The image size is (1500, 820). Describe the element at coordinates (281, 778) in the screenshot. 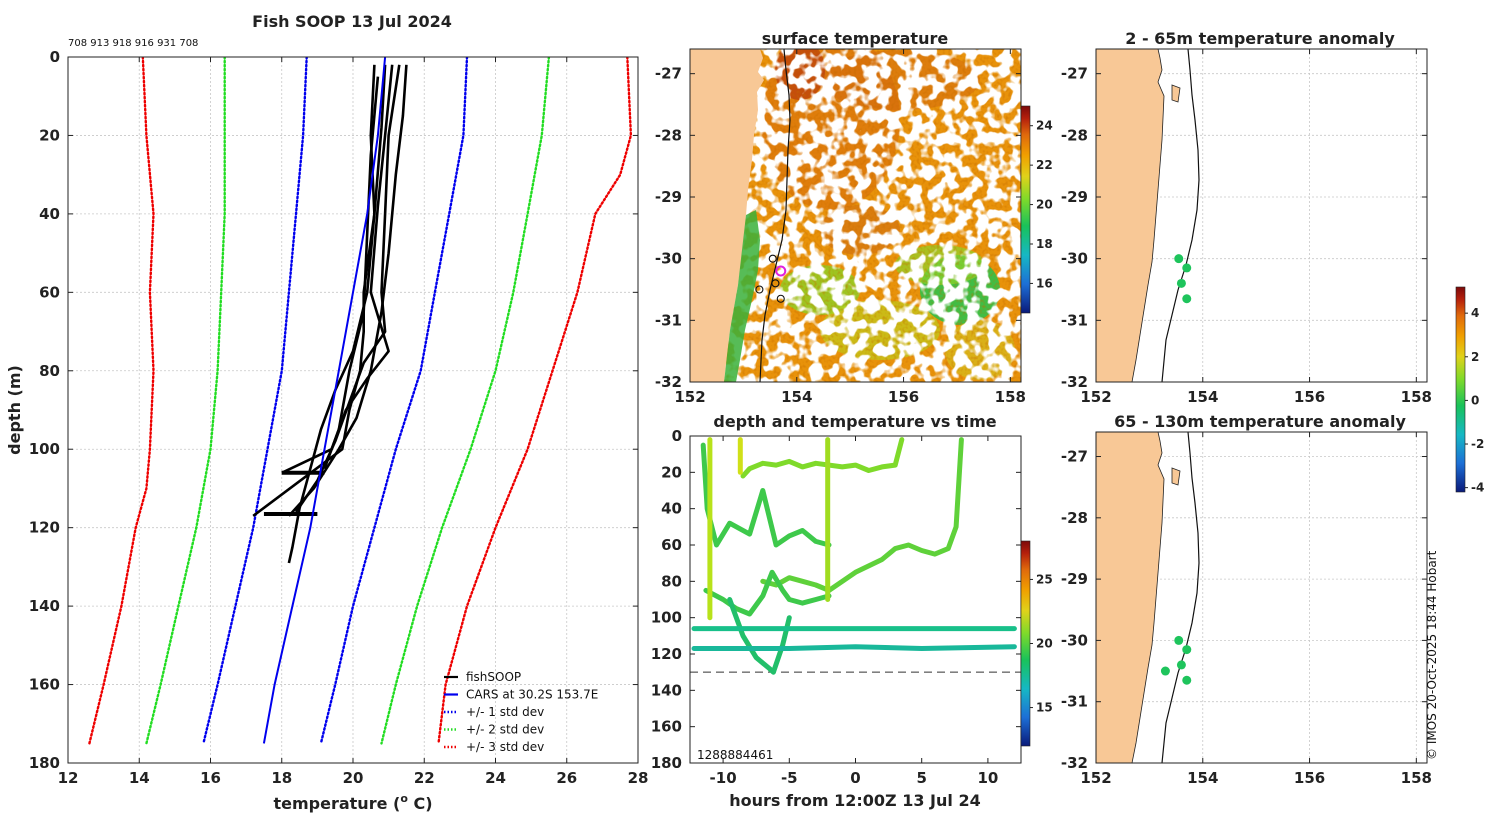

I see `x-tick-label: 18` at that location.